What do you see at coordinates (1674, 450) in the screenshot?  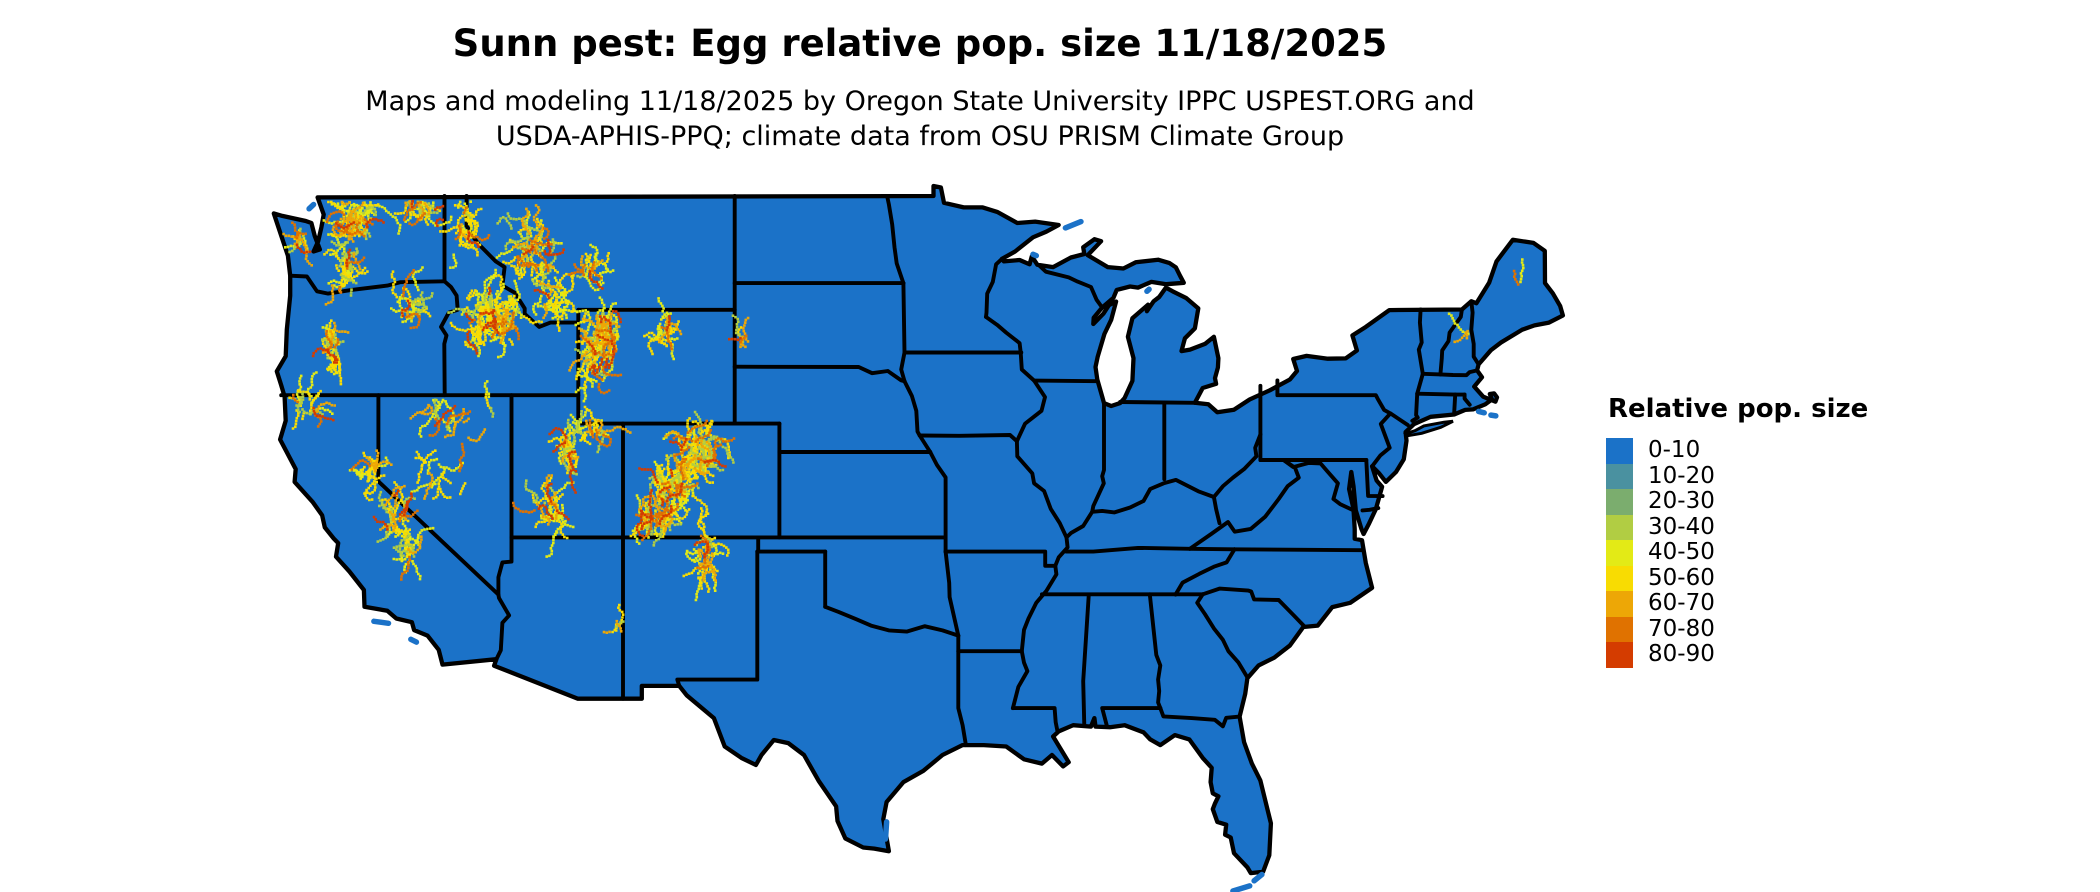 I see `legend-label: 0-10` at bounding box center [1674, 450].